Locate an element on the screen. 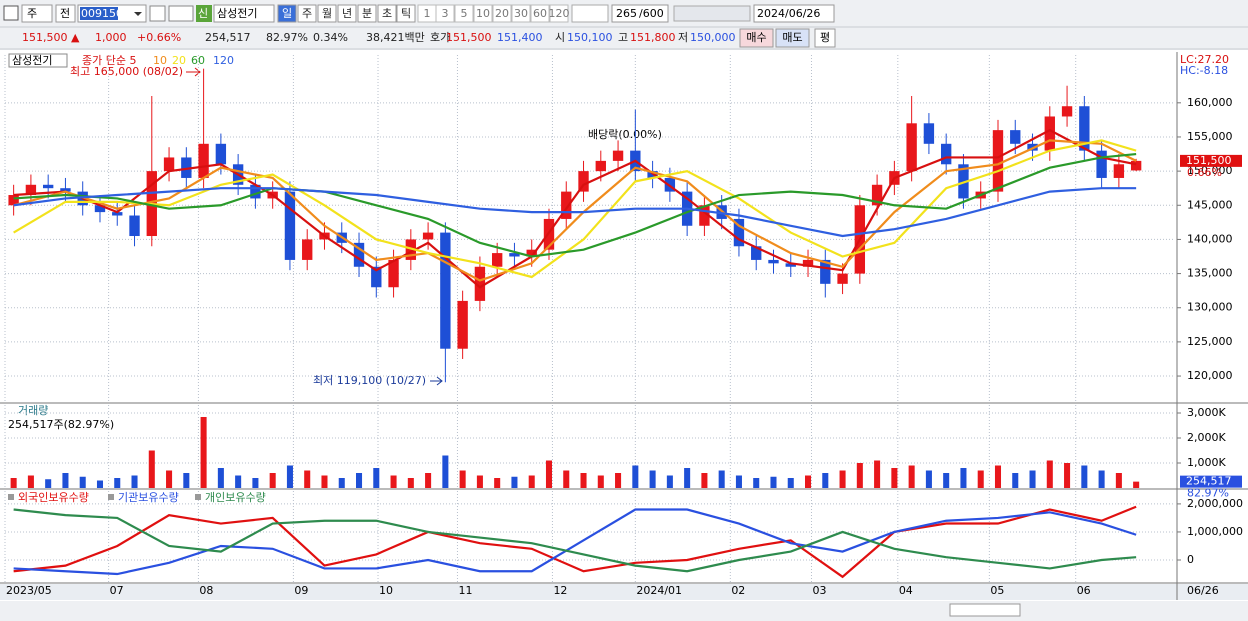 Image resolution: width=1248 pixels, height=621 pixels. blank-select is located at coordinates (590, 13).